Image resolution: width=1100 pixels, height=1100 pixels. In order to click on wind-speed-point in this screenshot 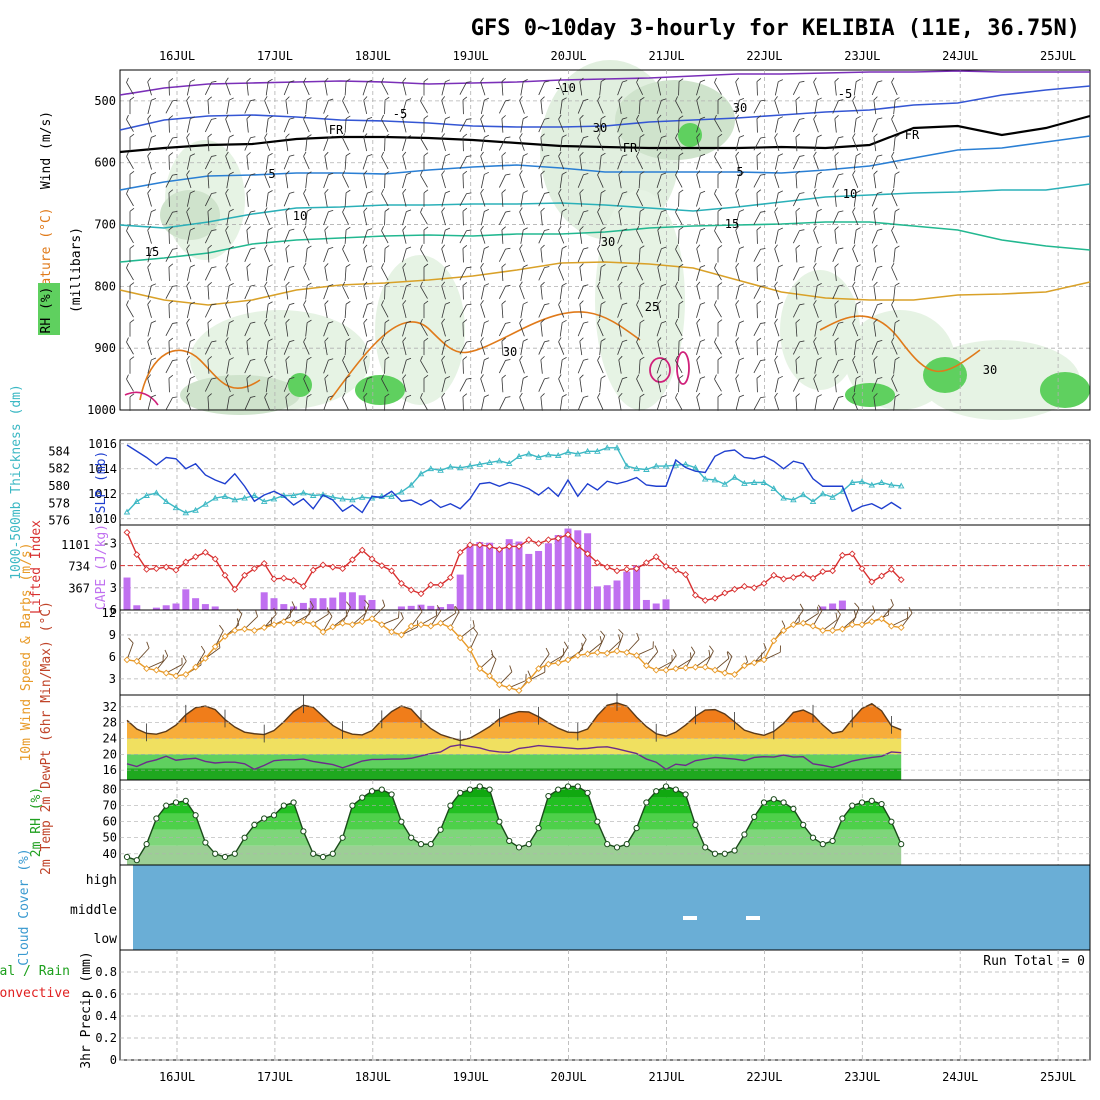, I will do `click(343, 623)`.